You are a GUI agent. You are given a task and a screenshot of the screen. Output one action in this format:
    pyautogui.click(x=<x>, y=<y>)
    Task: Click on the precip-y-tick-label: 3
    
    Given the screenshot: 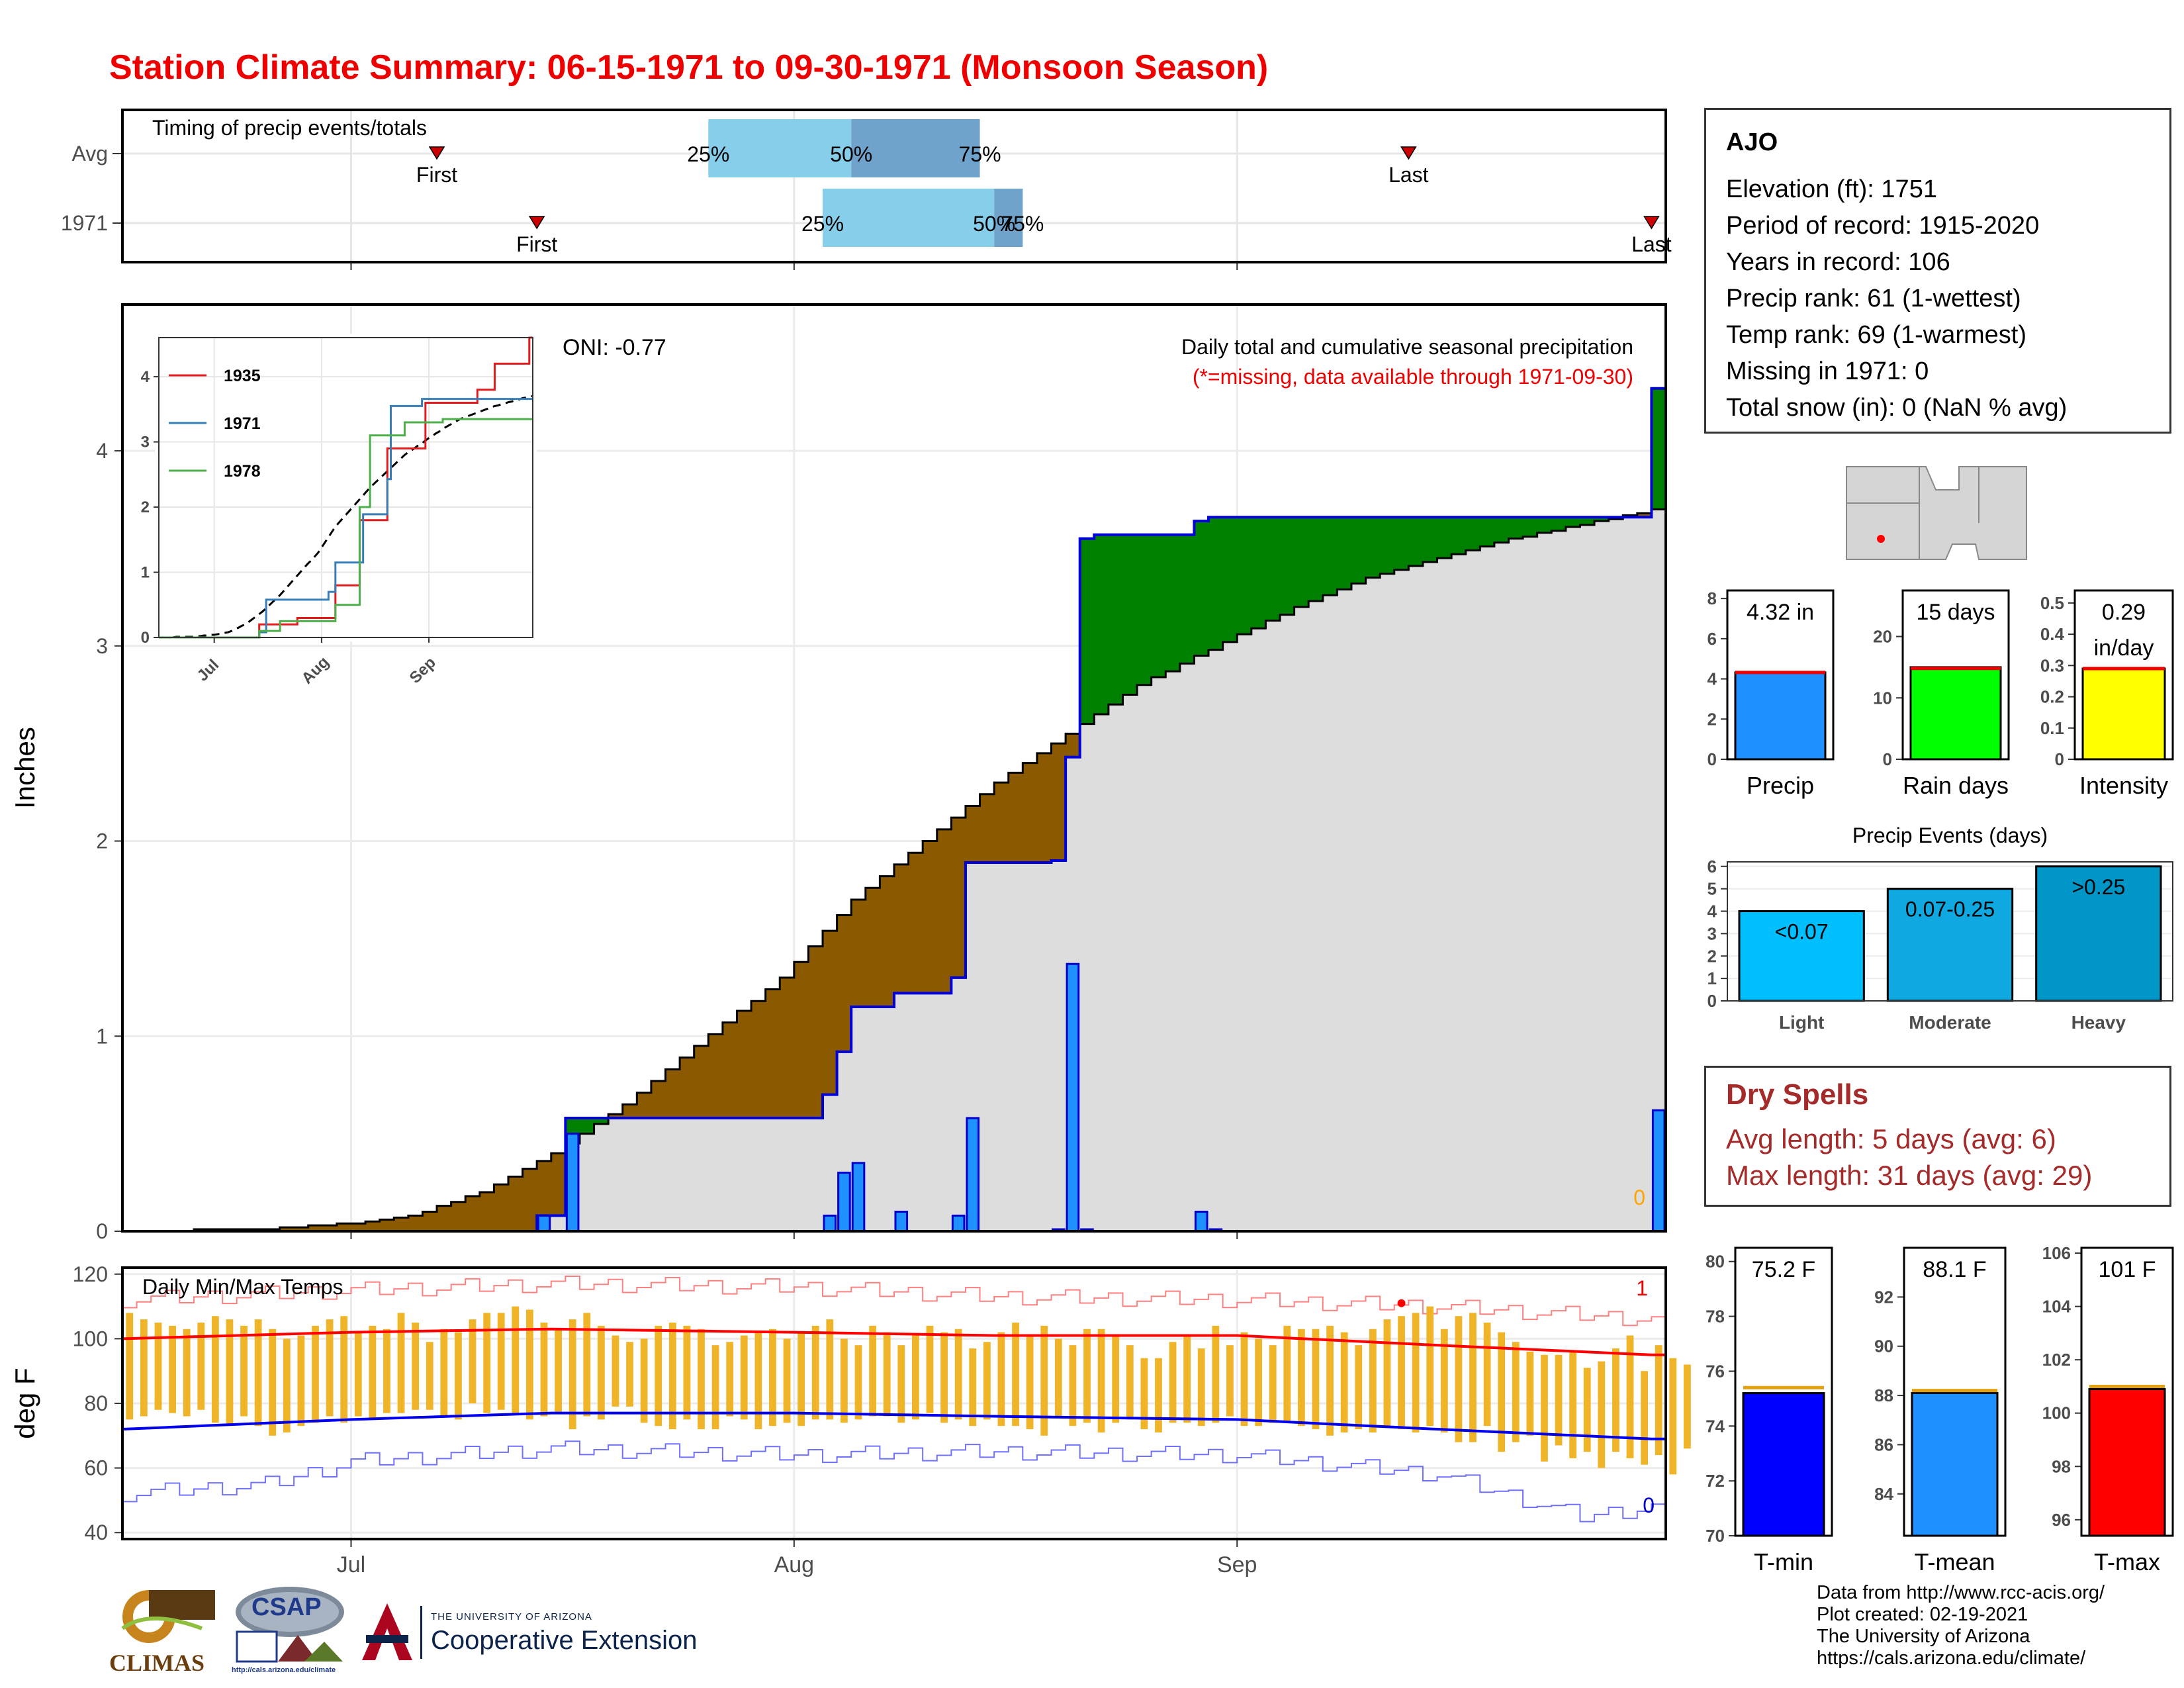 What is the action you would take?
    pyautogui.click(x=102, y=646)
    